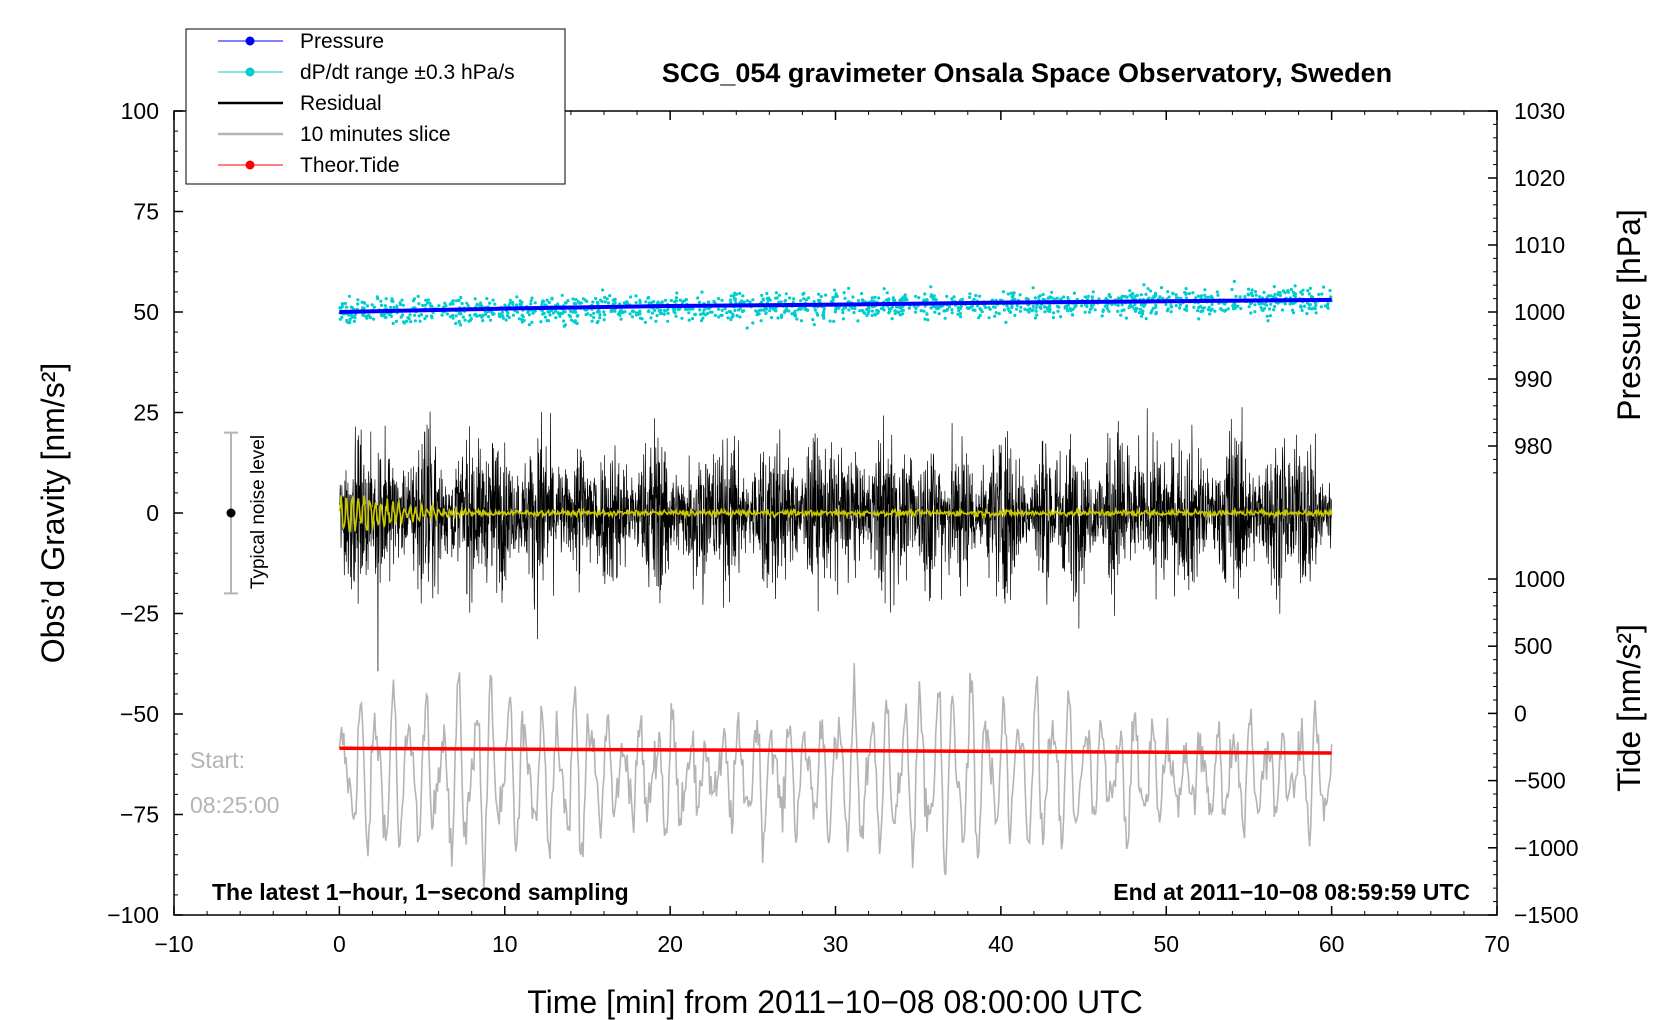 The image size is (1676, 1020). Describe the element at coordinates (1539, 178) in the screenshot. I see `pressure-tick-label: 1020` at that location.